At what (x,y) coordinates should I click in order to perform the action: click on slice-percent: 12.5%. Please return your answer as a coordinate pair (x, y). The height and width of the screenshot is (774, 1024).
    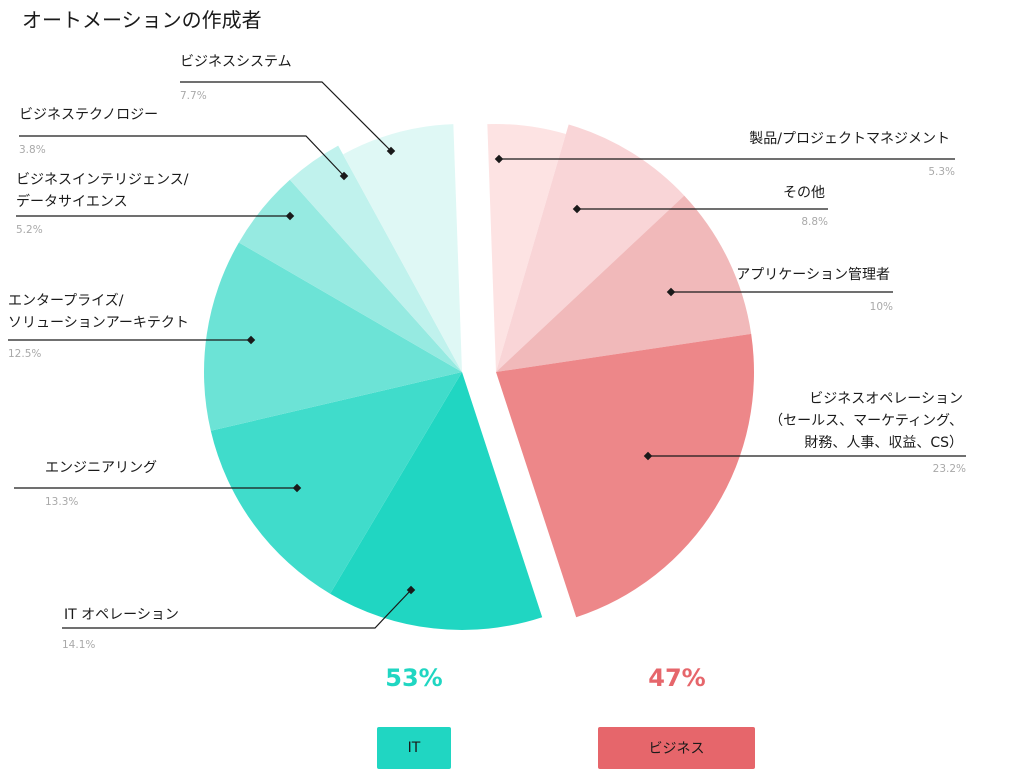
    Looking at the image, I should click on (24, 354).